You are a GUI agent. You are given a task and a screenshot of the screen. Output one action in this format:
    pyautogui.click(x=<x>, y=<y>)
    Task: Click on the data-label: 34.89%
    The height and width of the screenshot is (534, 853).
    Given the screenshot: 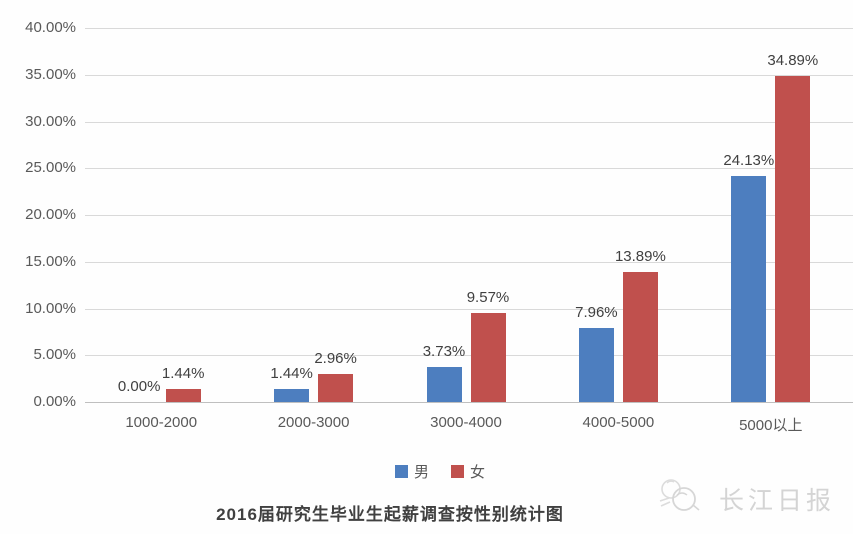 What is the action you would take?
    pyautogui.click(x=793, y=60)
    